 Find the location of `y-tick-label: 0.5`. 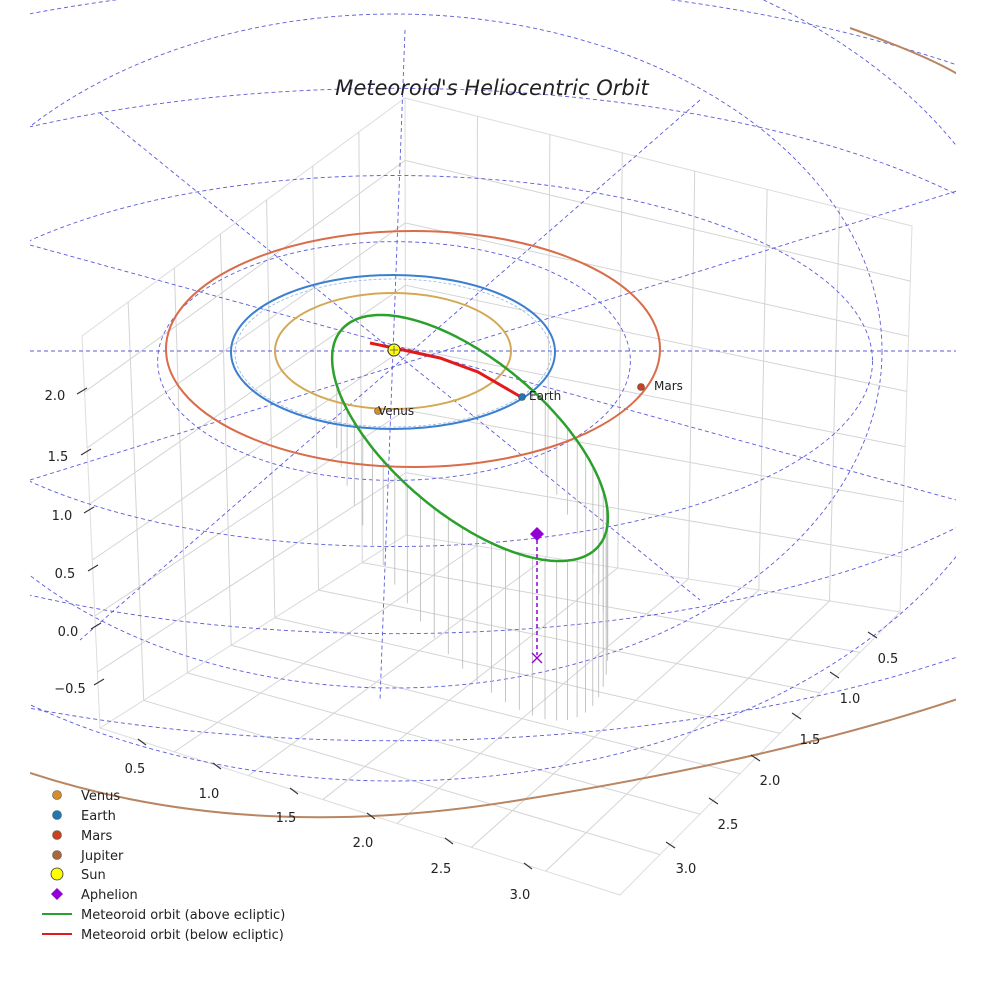

y-tick-label: 0.5 is located at coordinates (888, 659).